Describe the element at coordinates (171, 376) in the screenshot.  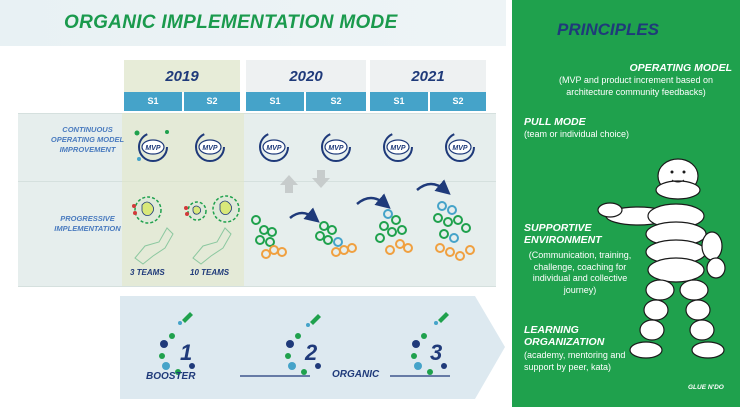
I see `stage-label-booster: BOOSTER` at that location.